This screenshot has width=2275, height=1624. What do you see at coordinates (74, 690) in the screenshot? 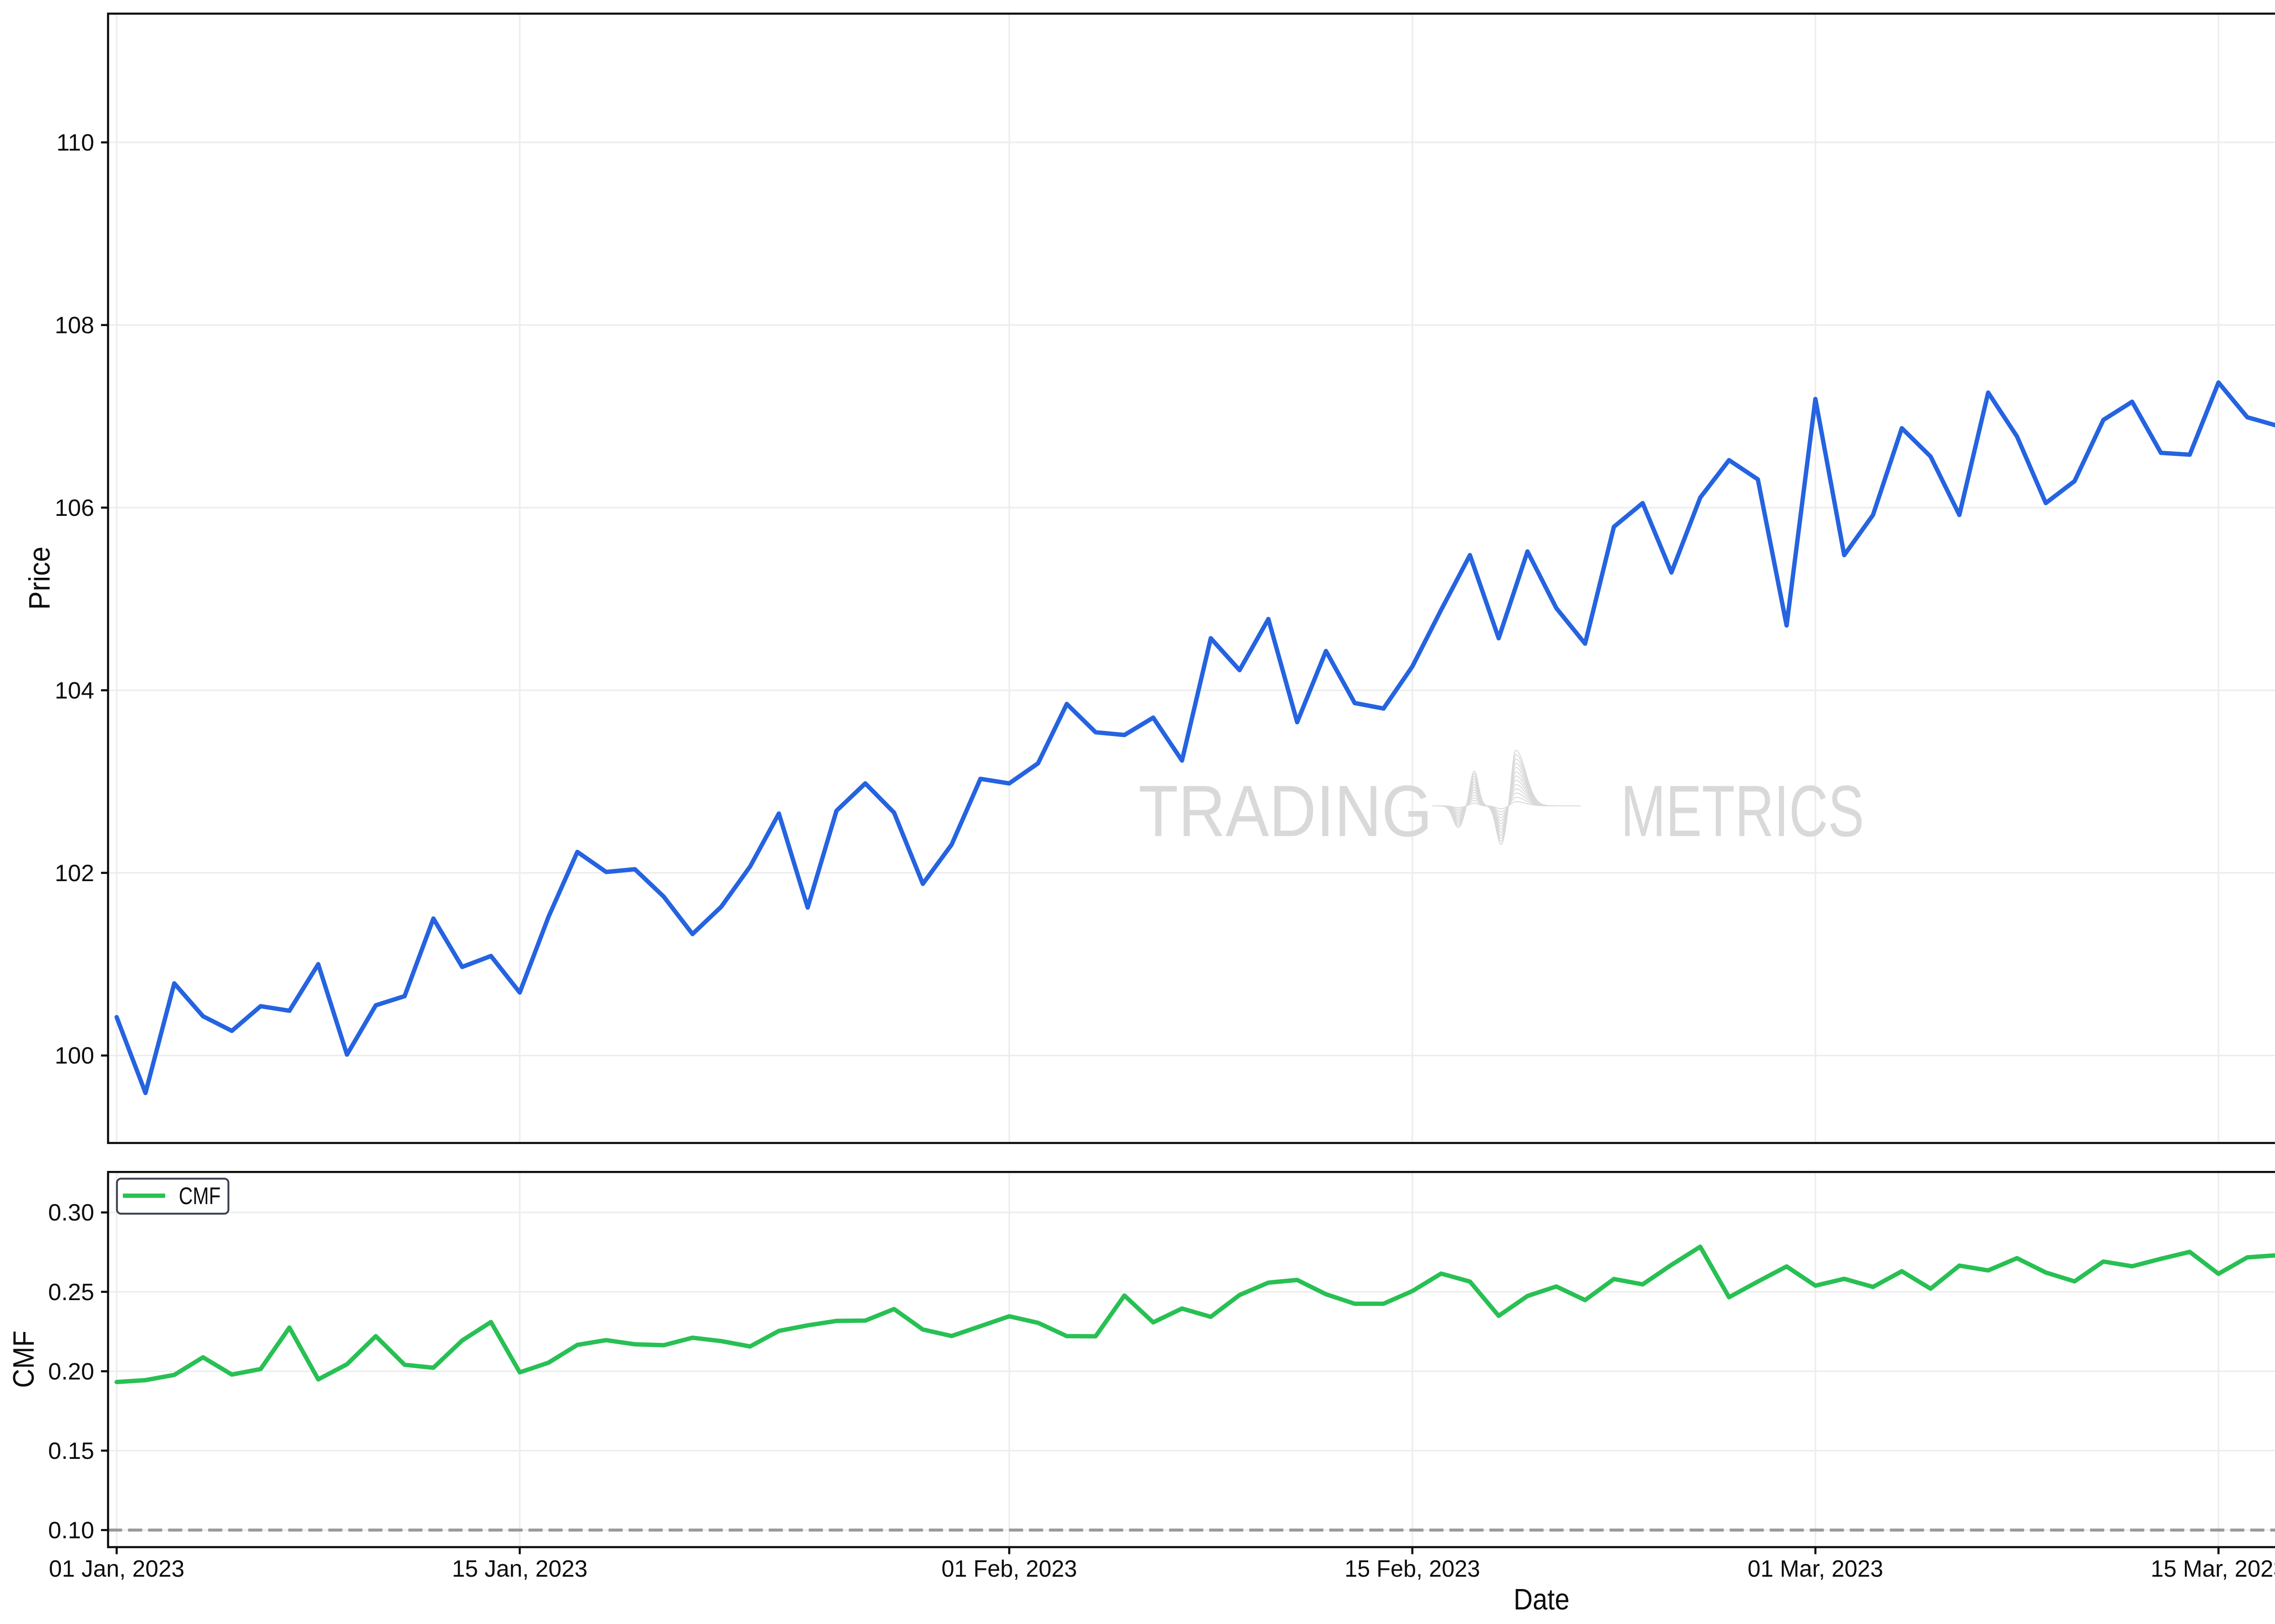
I see `svg-text: 104` at bounding box center [74, 690].